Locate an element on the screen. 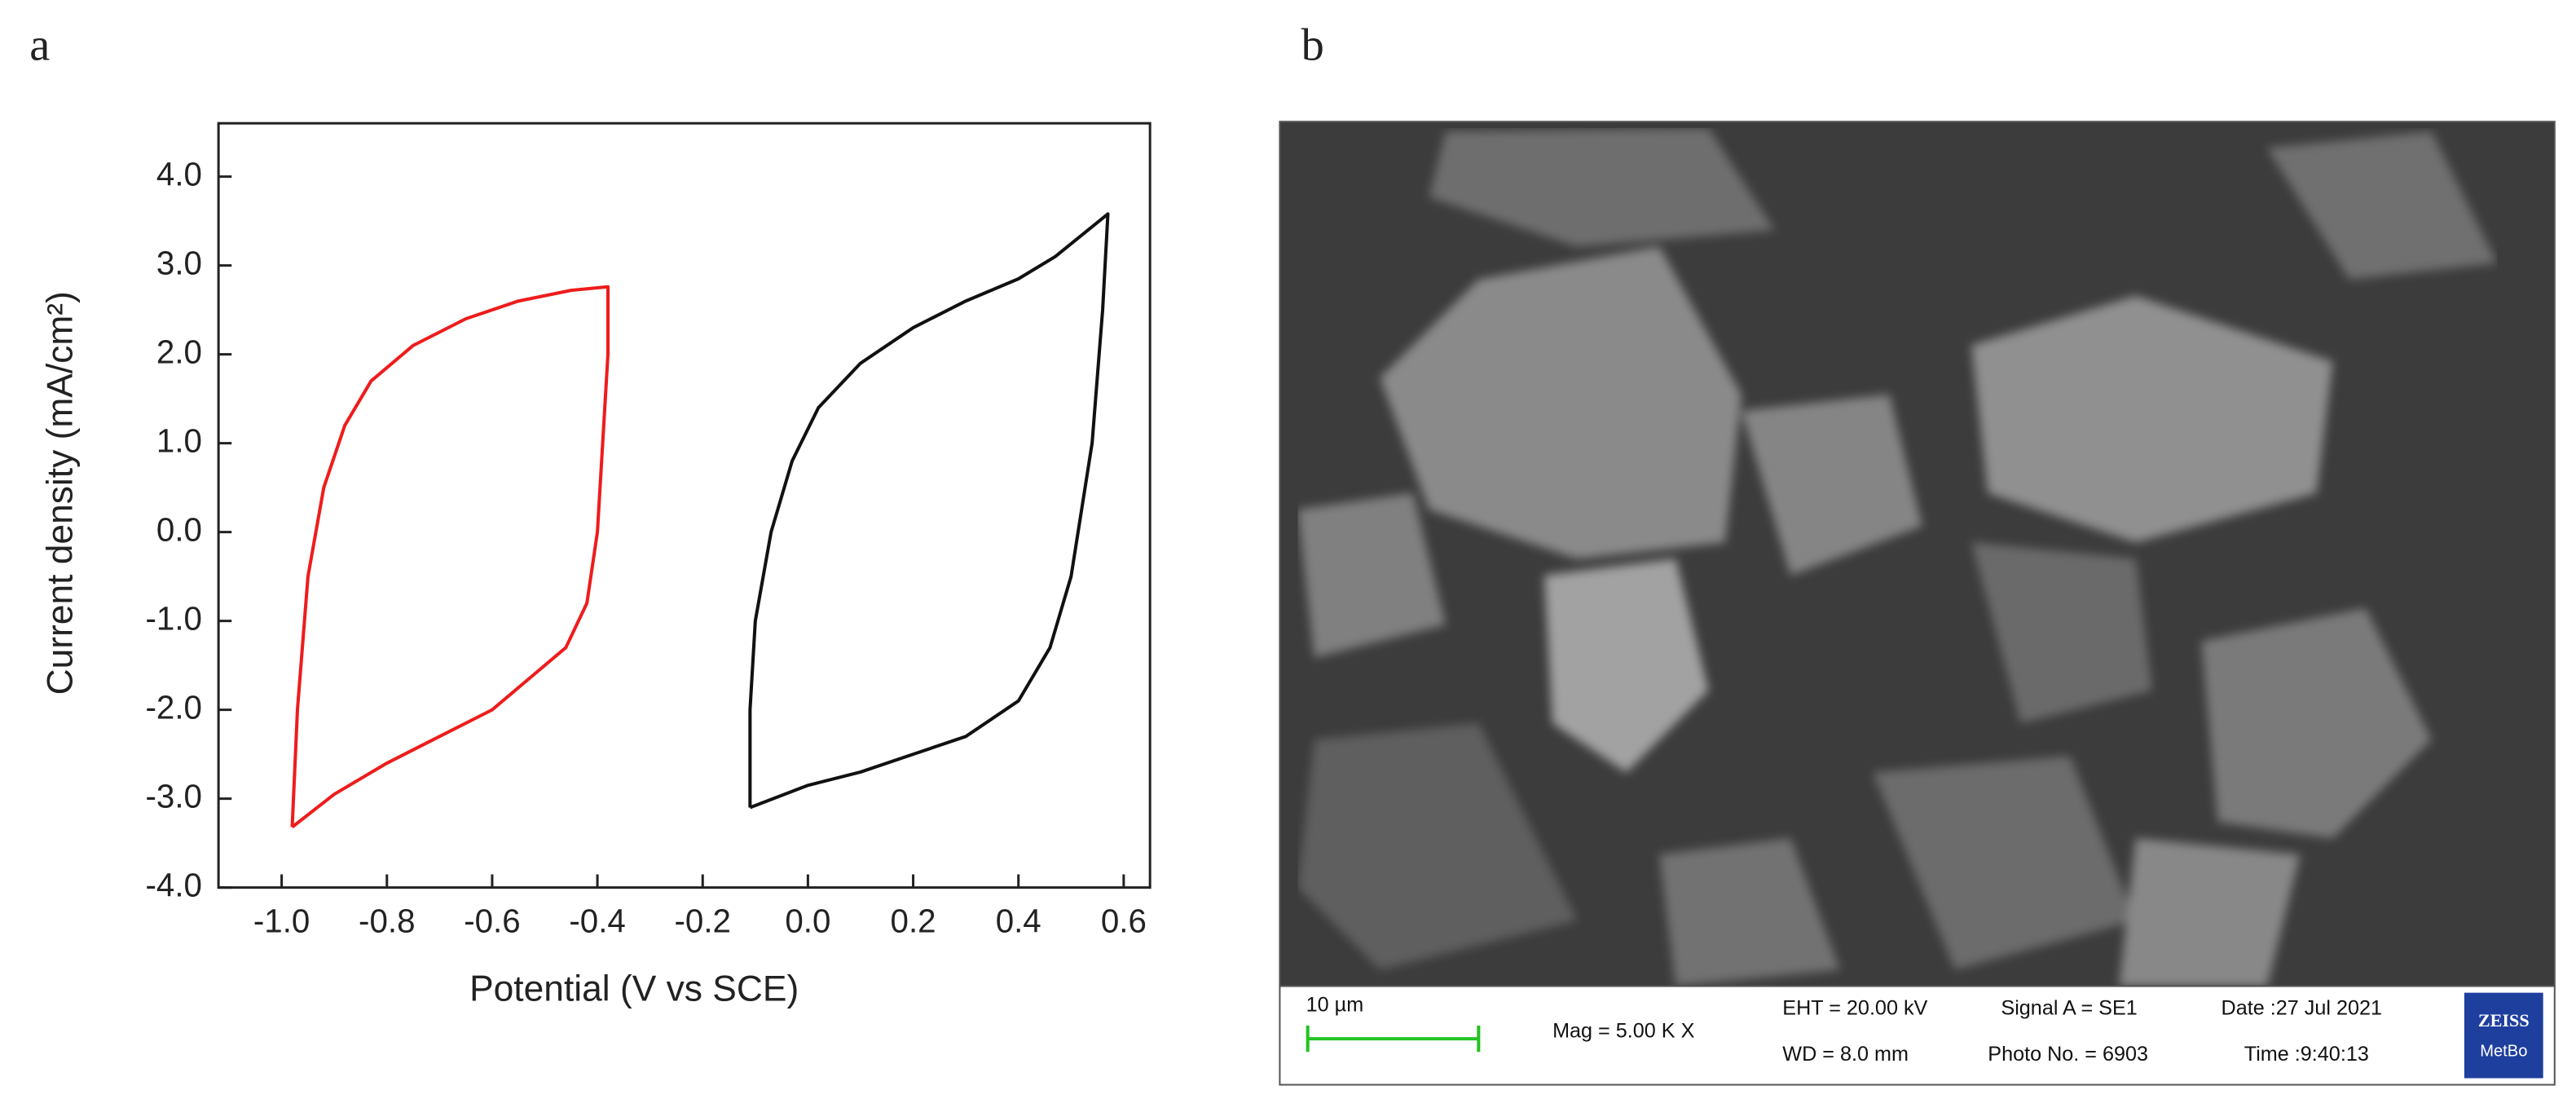 The width and height of the screenshot is (2576, 1099). info-text: Date :27 Jul 2021 is located at coordinates (2302, 1007).